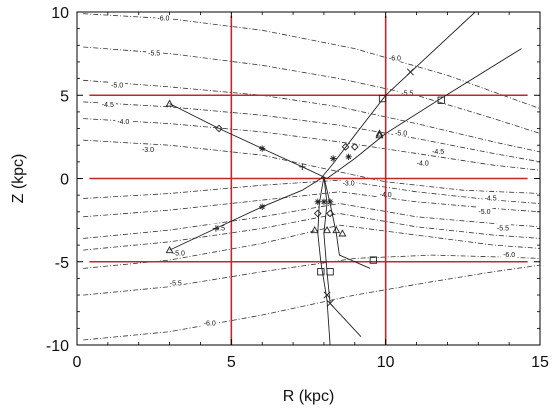 Image resolution: width=560 pixels, height=409 pixels. What do you see at coordinates (64, 180) in the screenshot?
I see `y-tick-label: 0` at bounding box center [64, 180].